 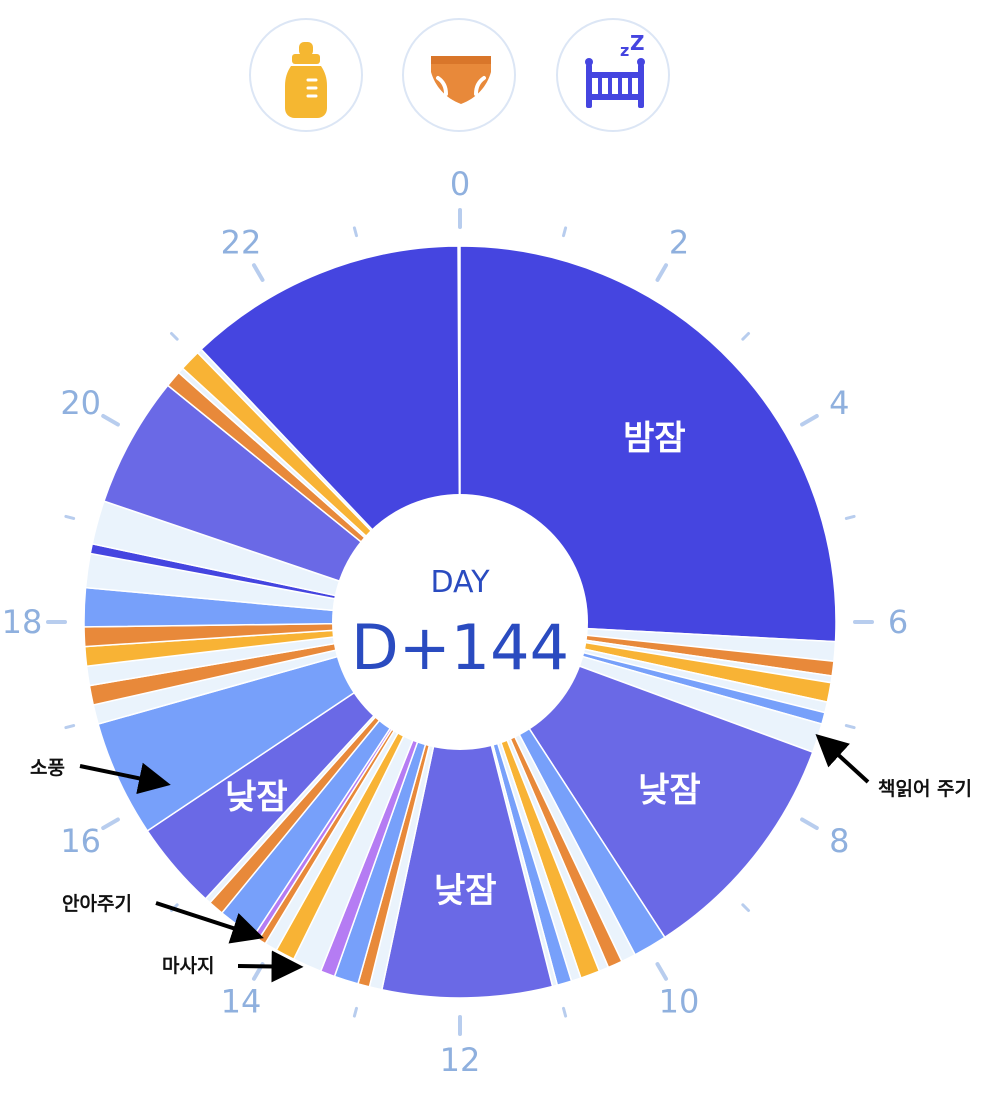 What do you see at coordinates (22, 622) in the screenshot?
I see `hour-label-18: 18` at bounding box center [22, 622].